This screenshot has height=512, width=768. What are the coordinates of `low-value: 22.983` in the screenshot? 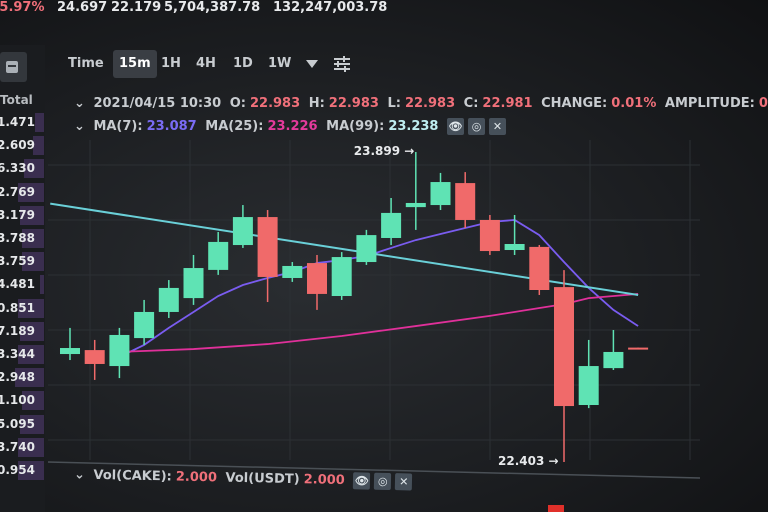 It's located at (430, 103).